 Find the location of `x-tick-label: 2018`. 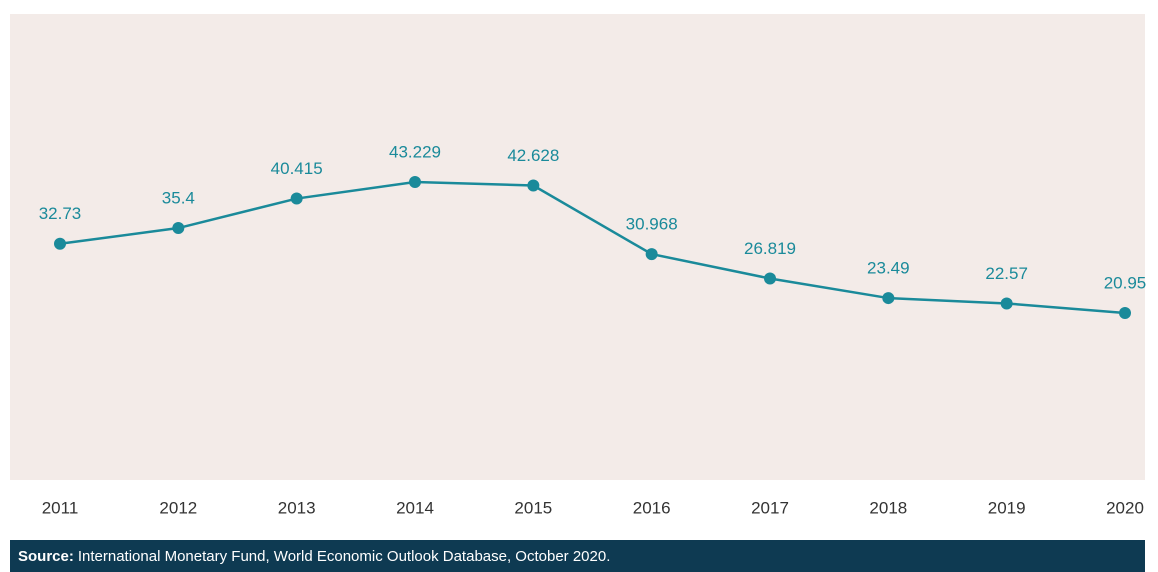

x-tick-label: 2018 is located at coordinates (888, 507).